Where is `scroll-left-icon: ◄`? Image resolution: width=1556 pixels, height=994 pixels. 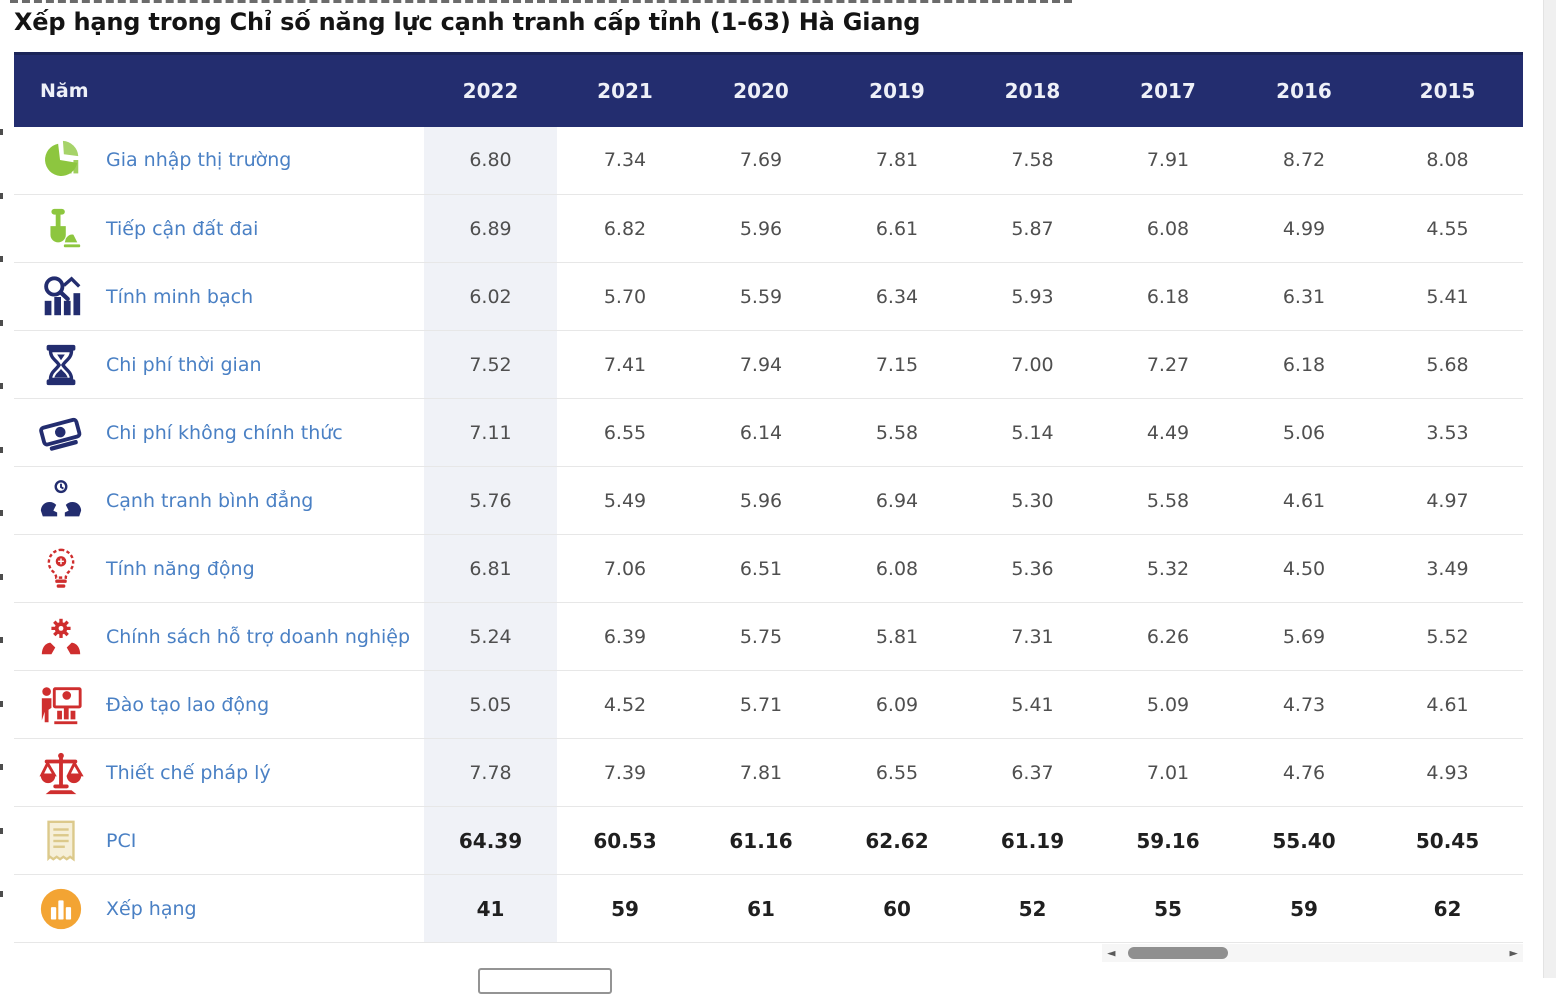
scroll-left-icon: ◄ is located at coordinates (1111, 953).